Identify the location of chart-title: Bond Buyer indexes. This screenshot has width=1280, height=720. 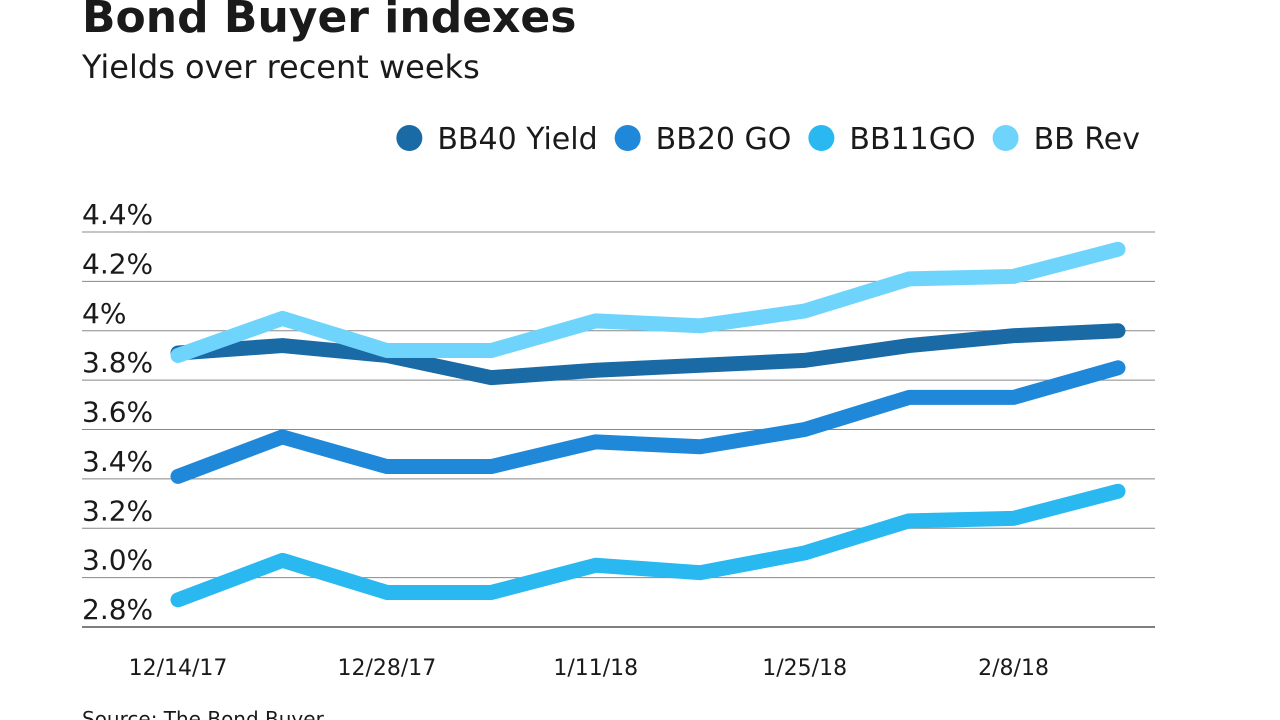
(329, 21).